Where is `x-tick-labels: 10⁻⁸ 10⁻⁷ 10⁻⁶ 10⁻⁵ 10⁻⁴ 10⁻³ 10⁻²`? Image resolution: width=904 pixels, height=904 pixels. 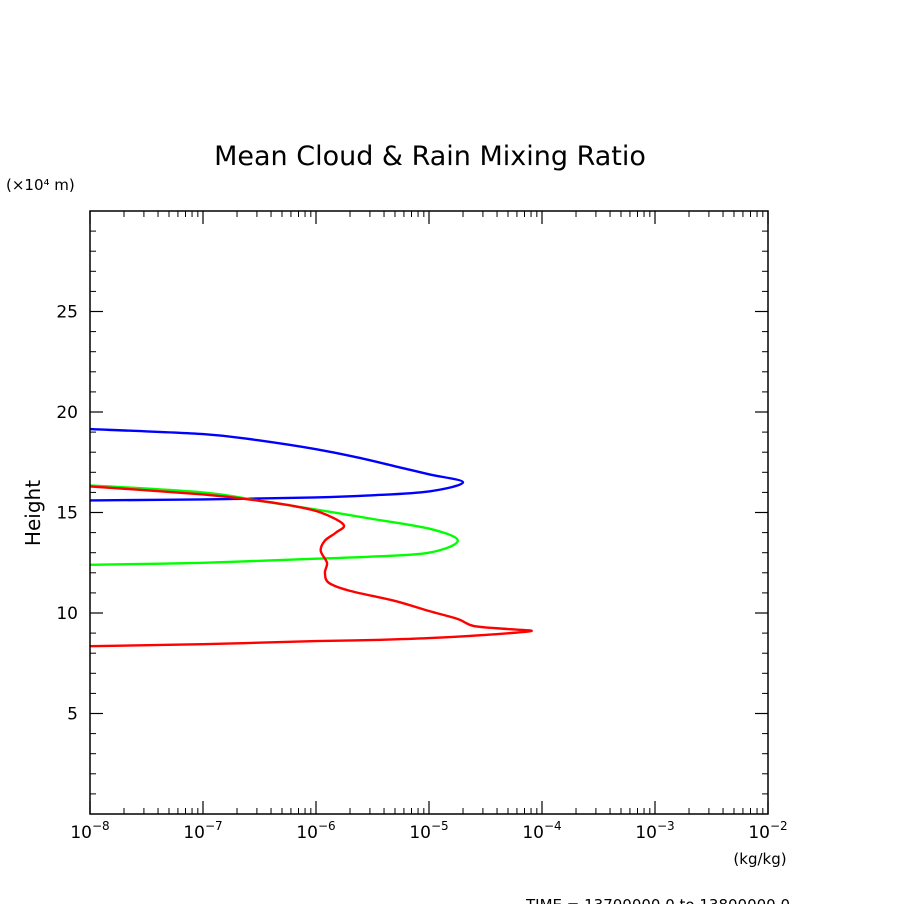 x-tick-labels: 10⁻⁸ 10⁻⁷ 10⁻⁶ 10⁻⁵ 10⁻⁴ 10⁻³ 10⁻² is located at coordinates (428, 831).